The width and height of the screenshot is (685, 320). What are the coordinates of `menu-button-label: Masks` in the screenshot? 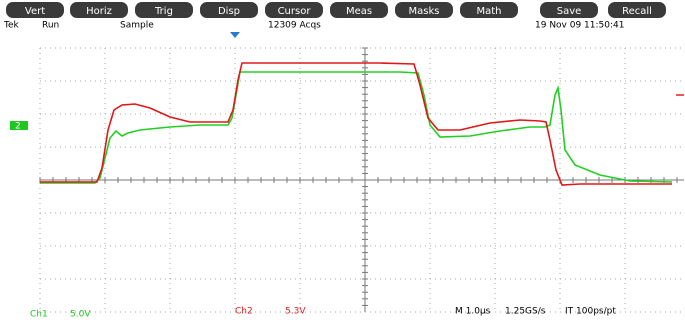 It's located at (424, 11).